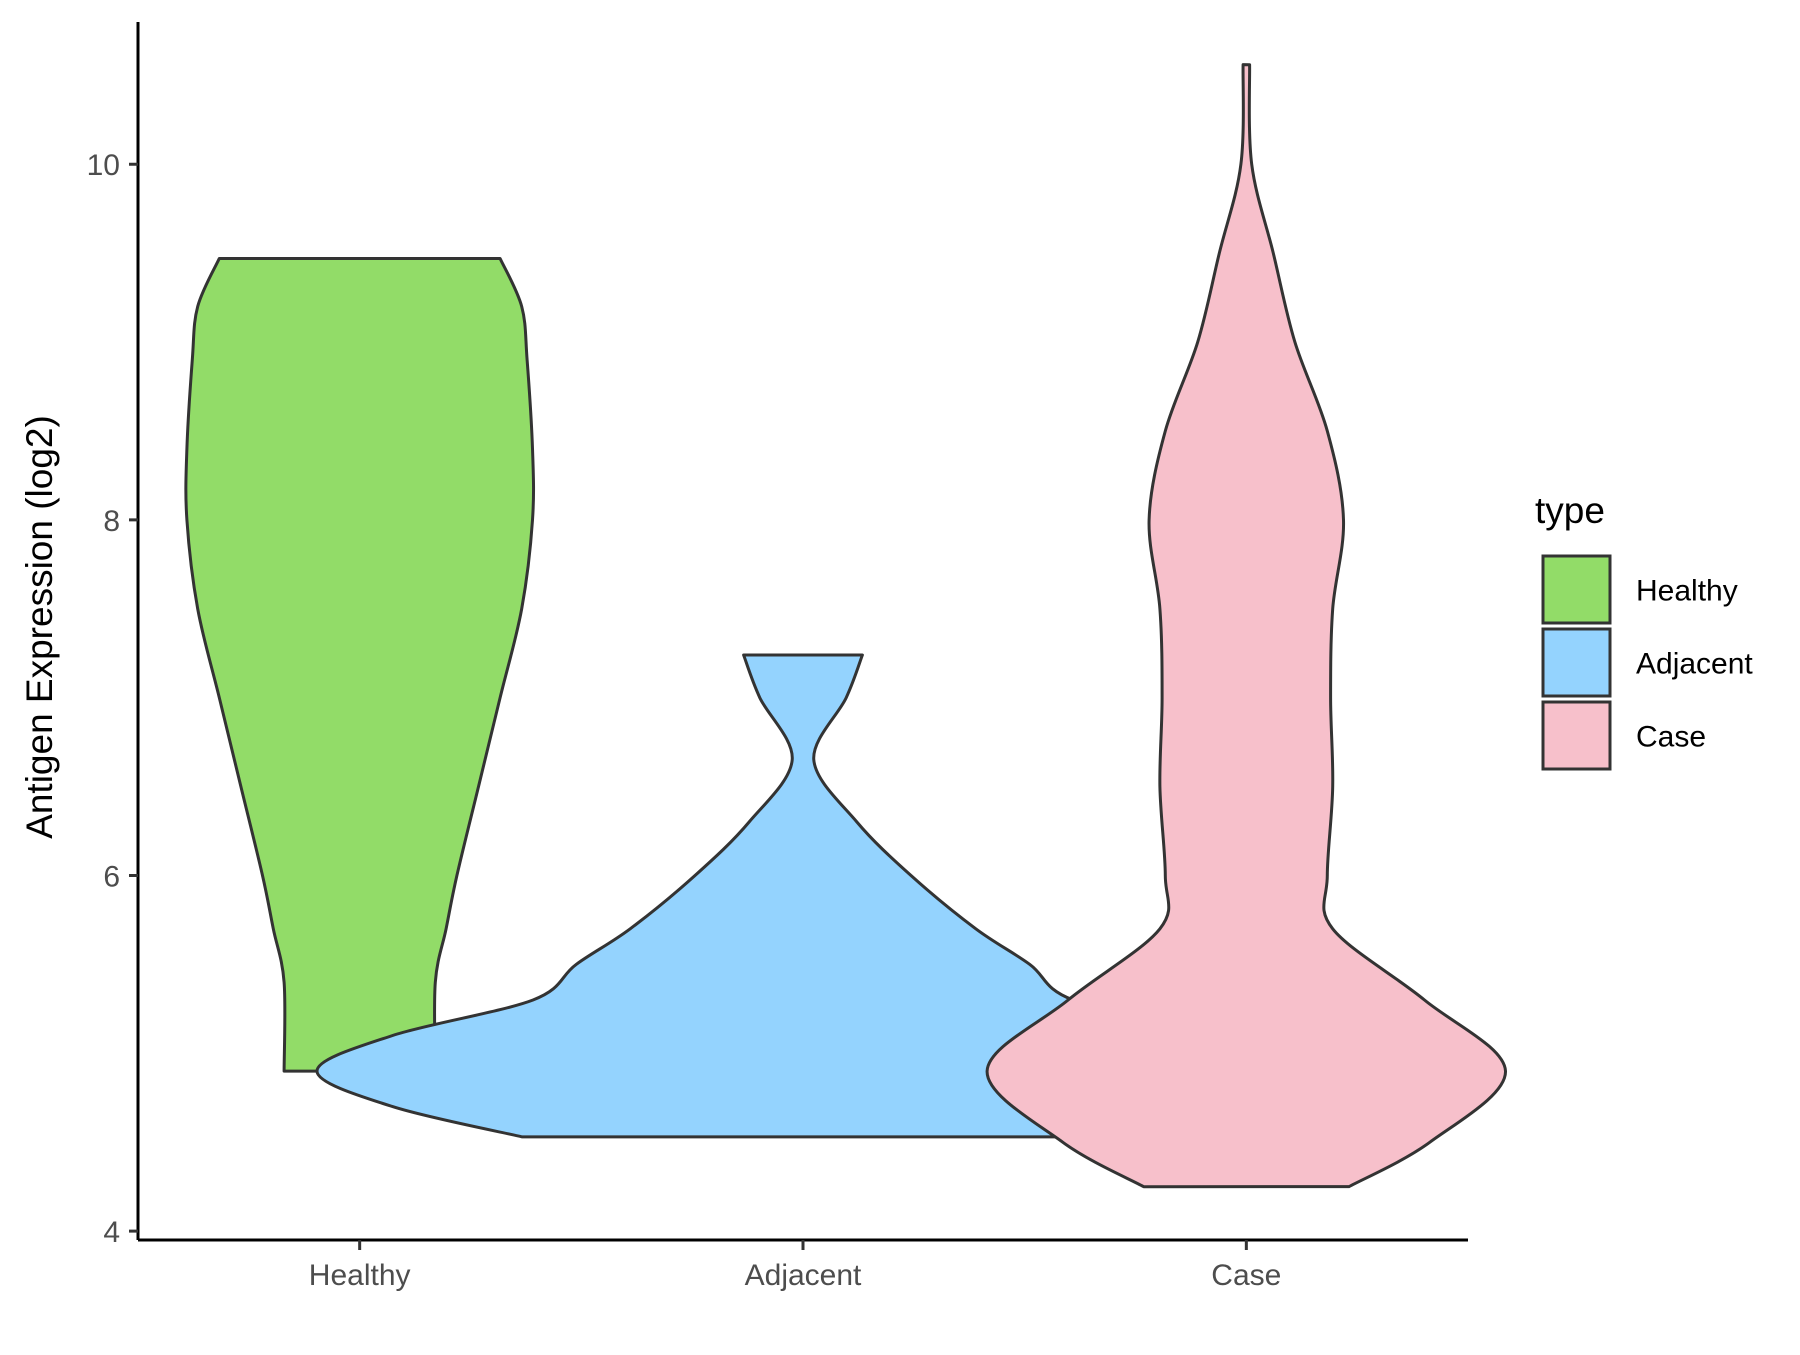  I want to click on legend: type Healthy Adjacent Case, so click(1644, 630).